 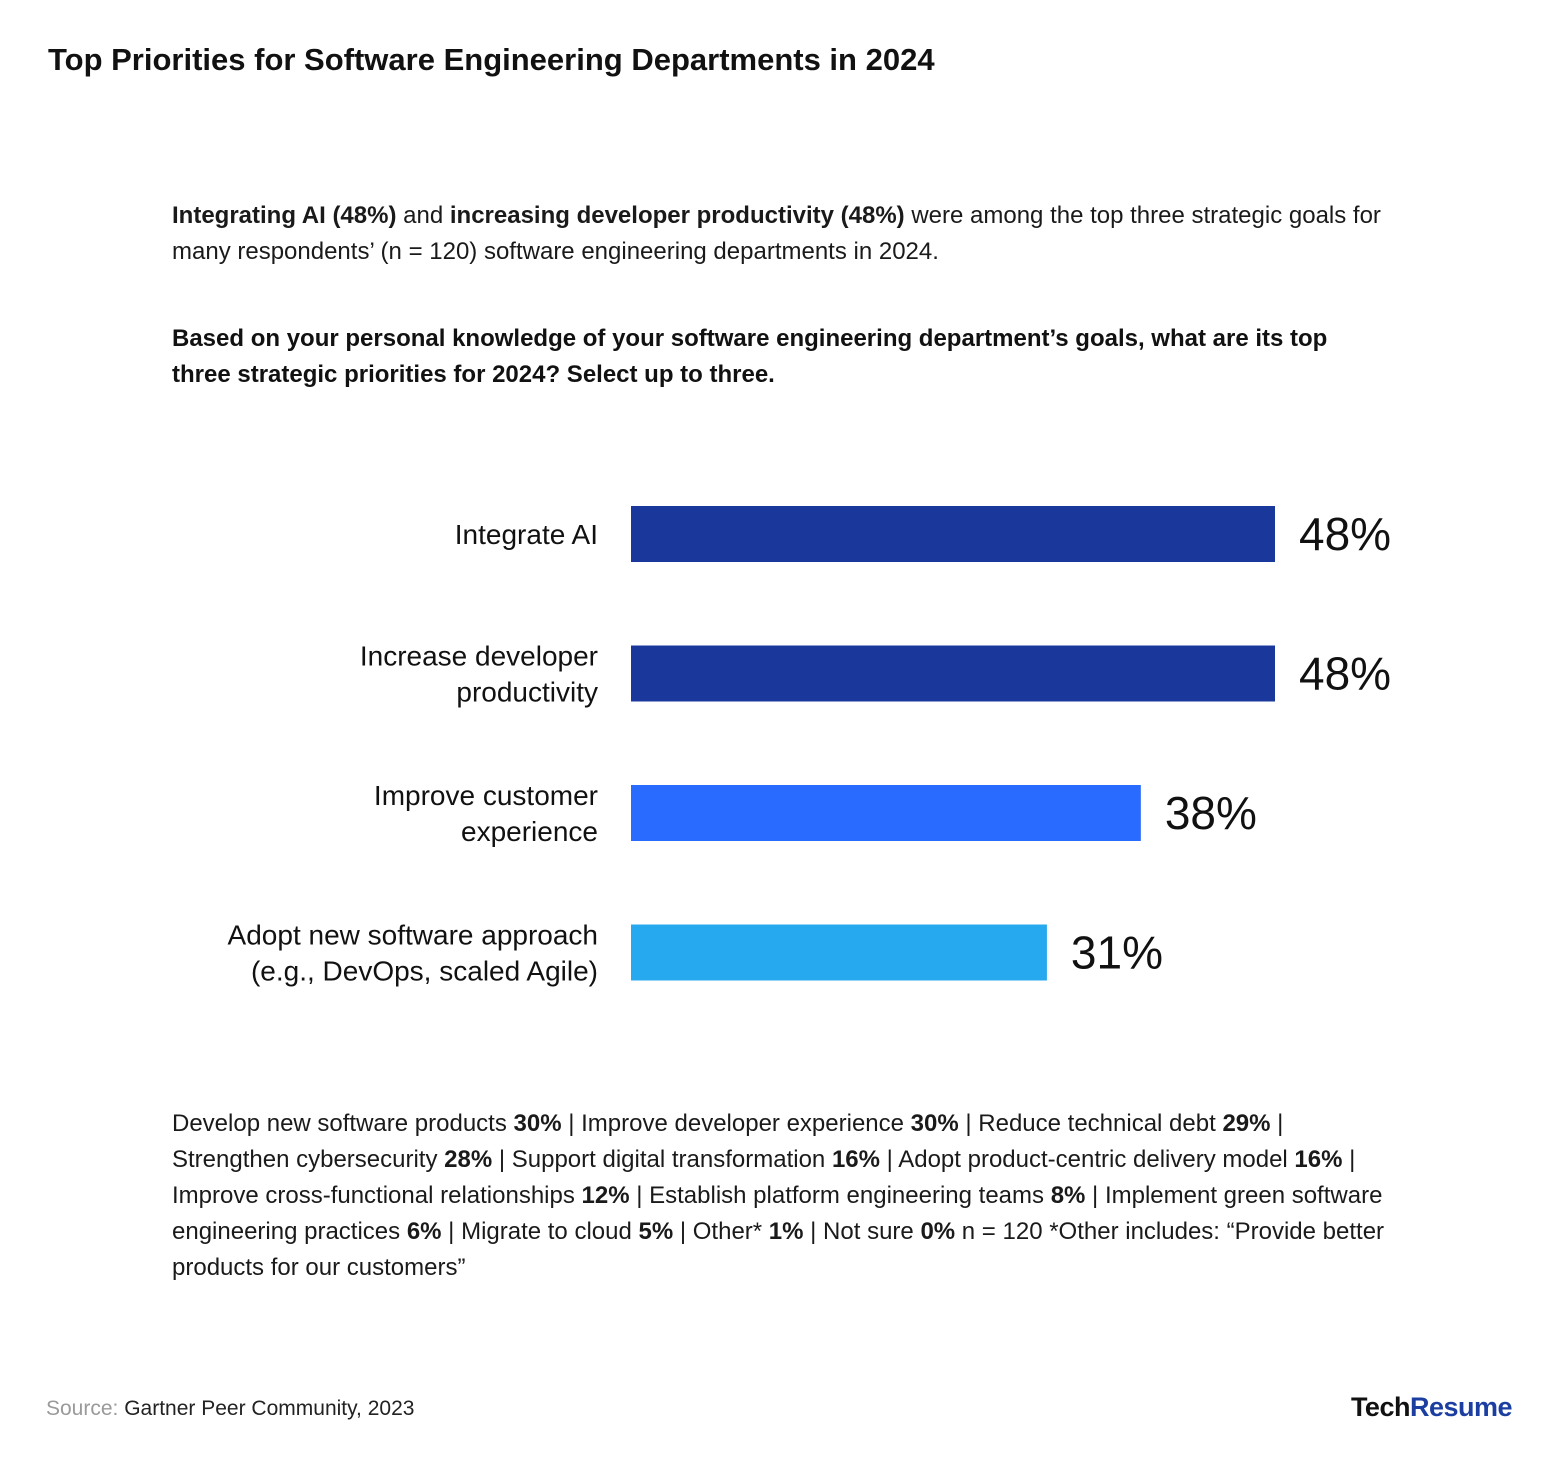 I want to click on other-priority-value: 12%, so click(x=605, y=1195).